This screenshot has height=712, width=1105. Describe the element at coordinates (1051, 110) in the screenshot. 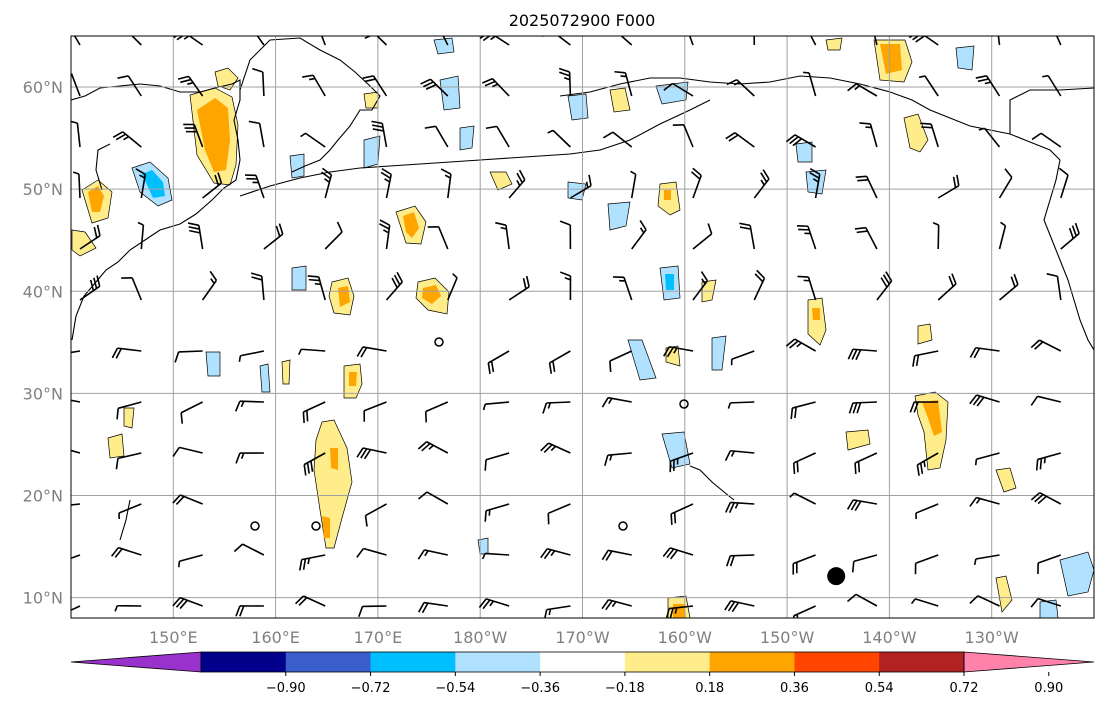

I see `canada-inland` at that location.